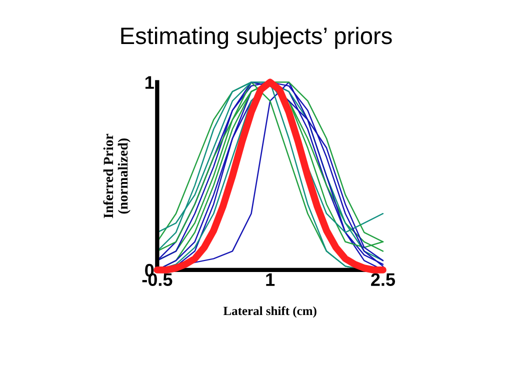 The width and height of the screenshot is (512, 384). What do you see at coordinates (270, 279) in the screenshot?
I see `x-tick-label: 1` at bounding box center [270, 279].